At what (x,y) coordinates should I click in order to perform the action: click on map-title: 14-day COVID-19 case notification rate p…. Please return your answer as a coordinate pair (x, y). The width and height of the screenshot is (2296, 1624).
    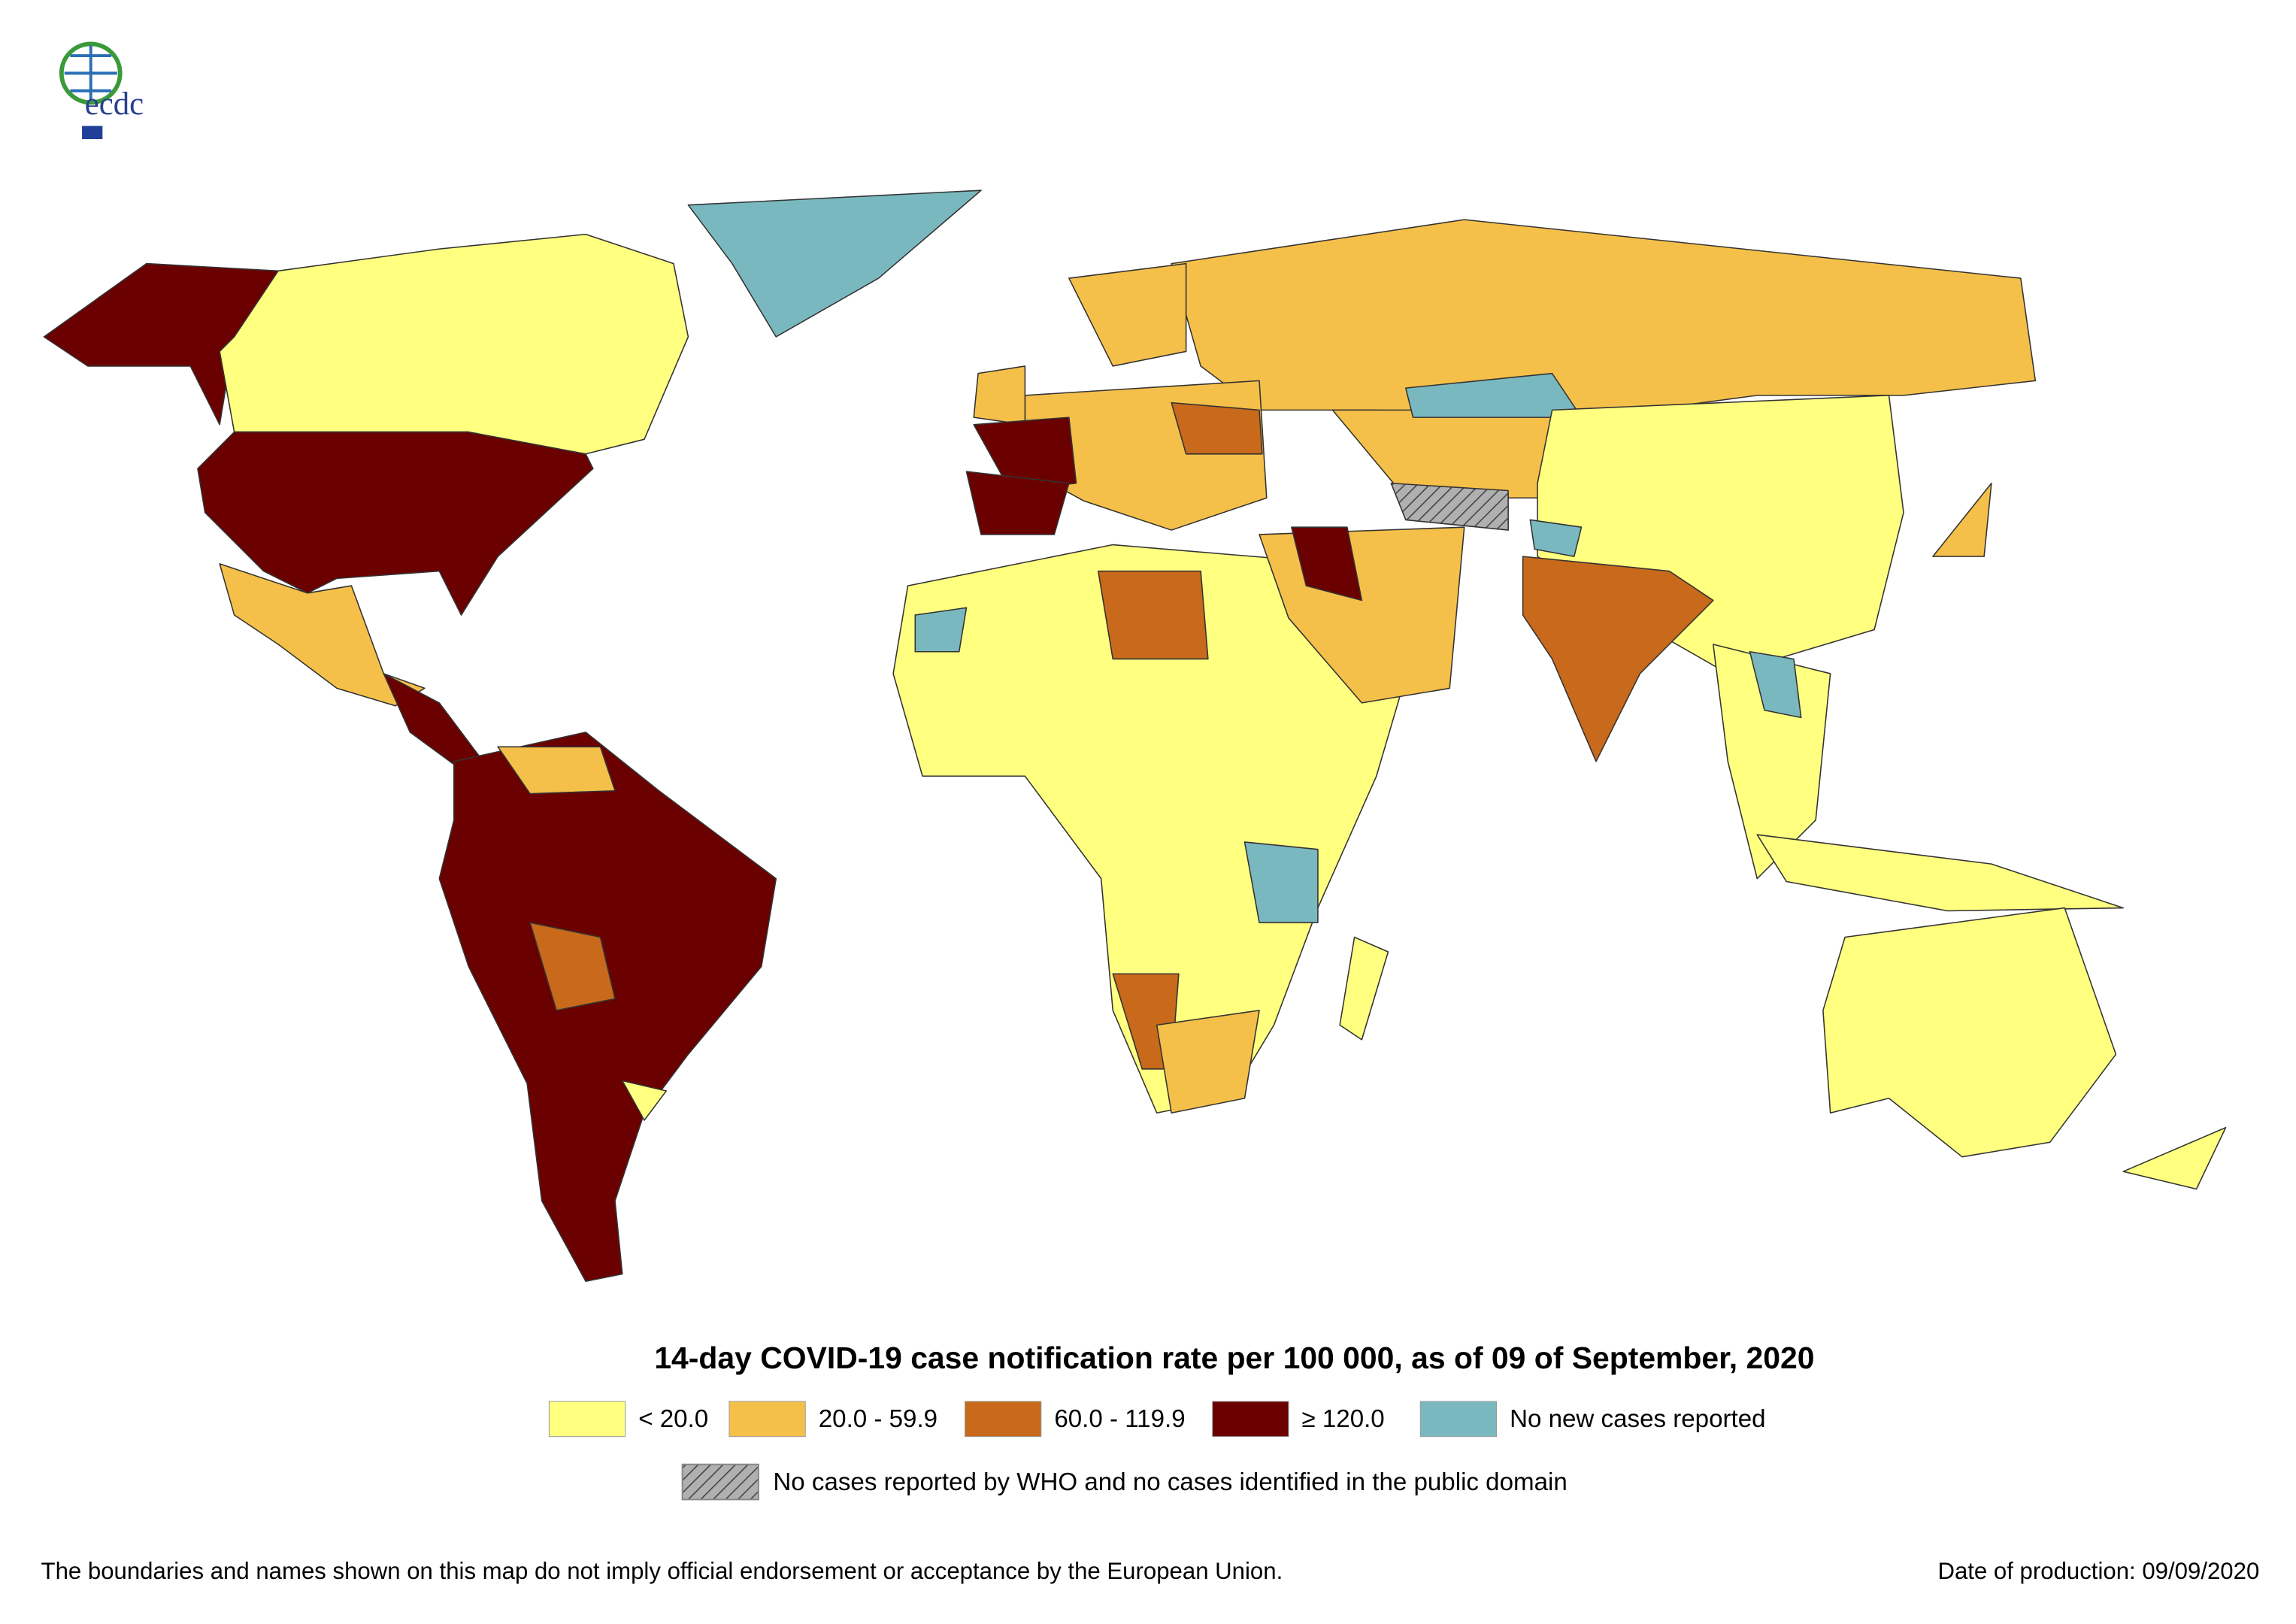
    Looking at the image, I should click on (1234, 1358).